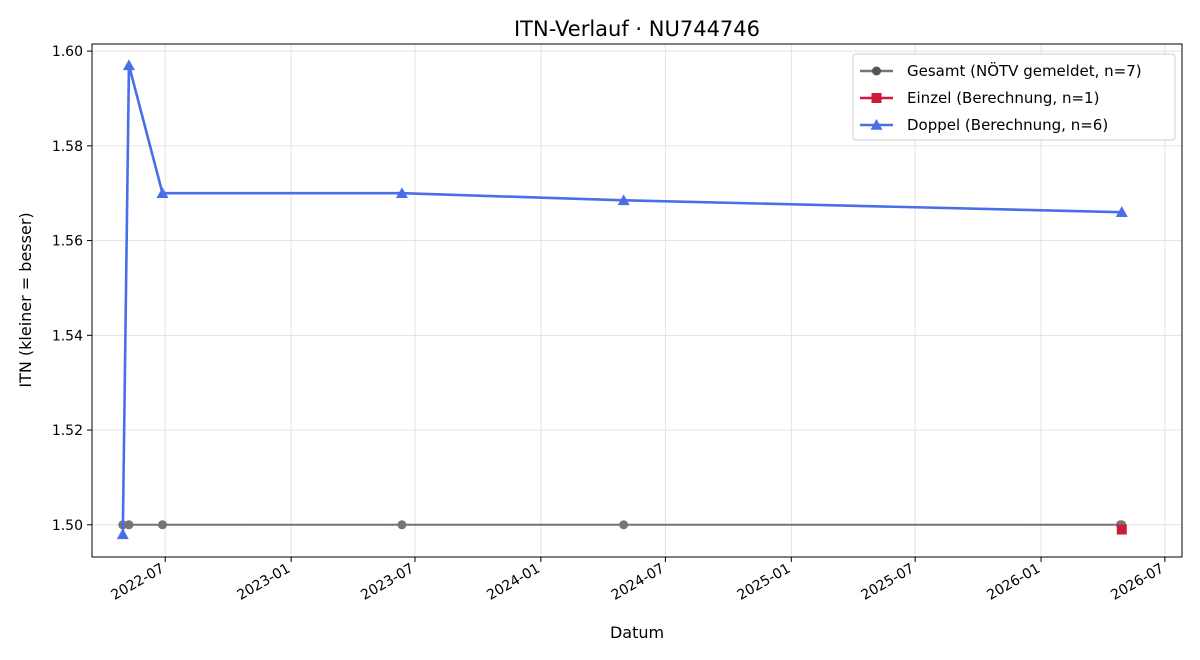  What do you see at coordinates (1024, 70) in the screenshot?
I see `legend-label: Gesamt (NÖTV gemeldet, n=7)` at bounding box center [1024, 70].